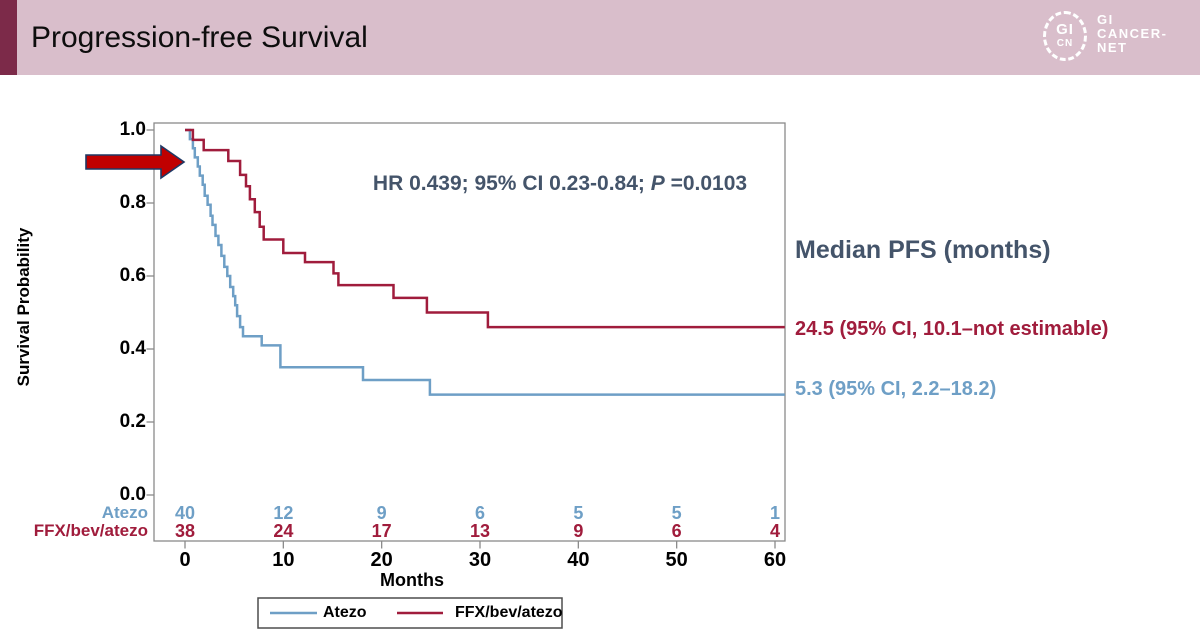  I want to click on at-risk-value: 1, so click(774, 513).